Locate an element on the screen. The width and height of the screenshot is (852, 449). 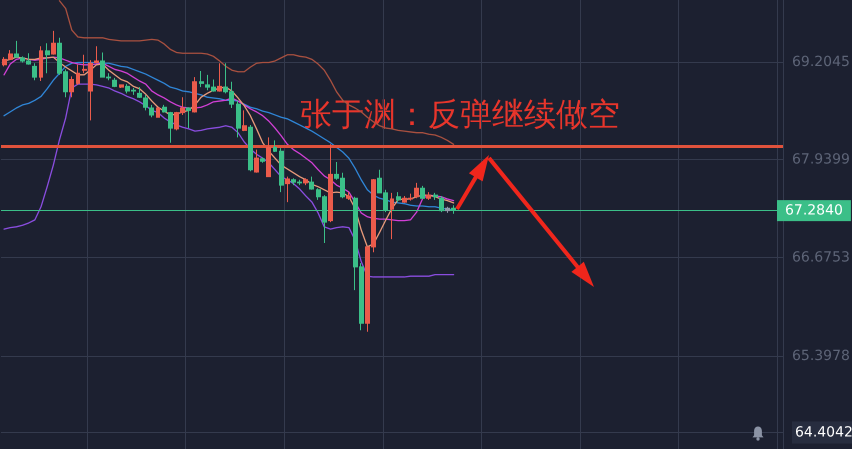
ref-line-label: 67.2840 is located at coordinates (814, 210).